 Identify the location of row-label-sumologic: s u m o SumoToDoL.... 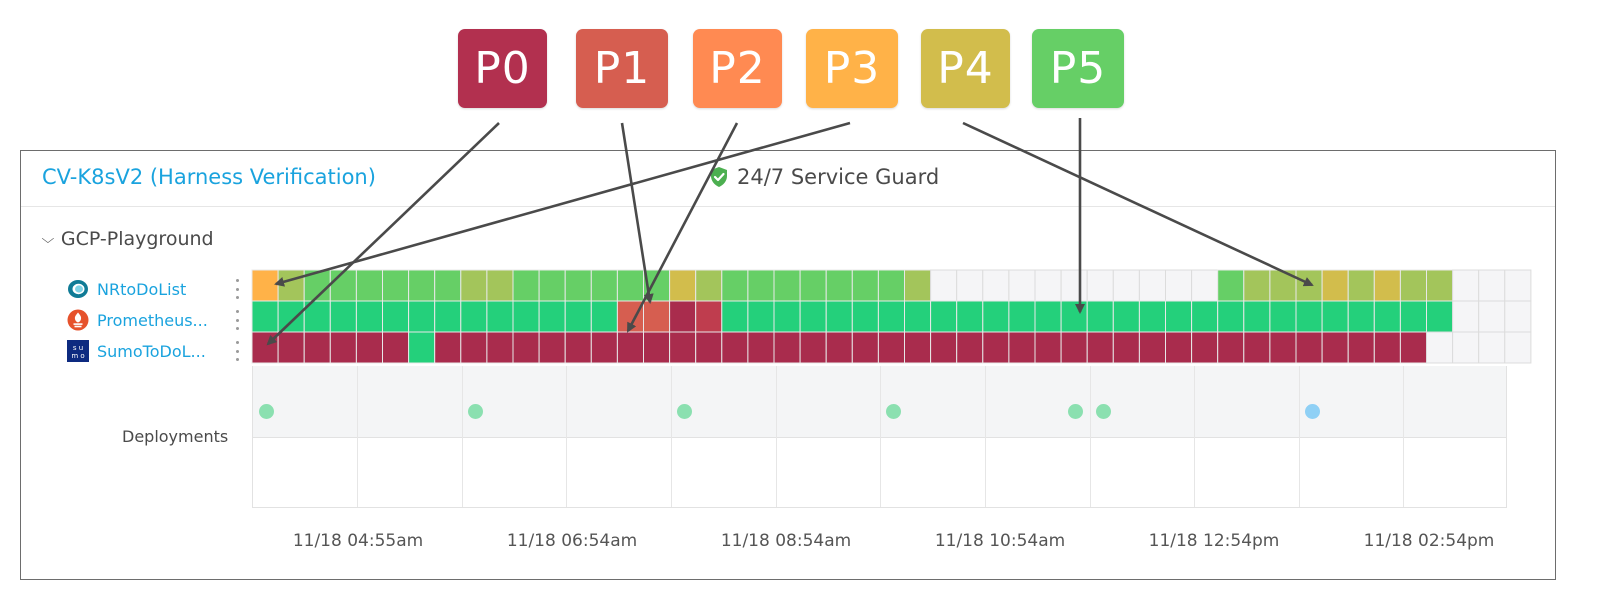
(136, 351).